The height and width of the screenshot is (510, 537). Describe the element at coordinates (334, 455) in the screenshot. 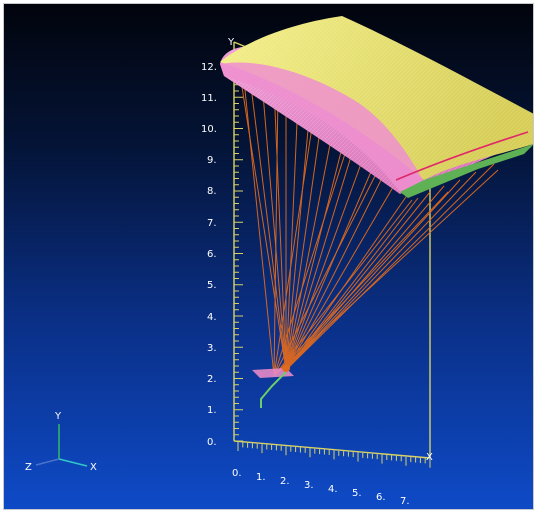

I see `x-axis` at that location.